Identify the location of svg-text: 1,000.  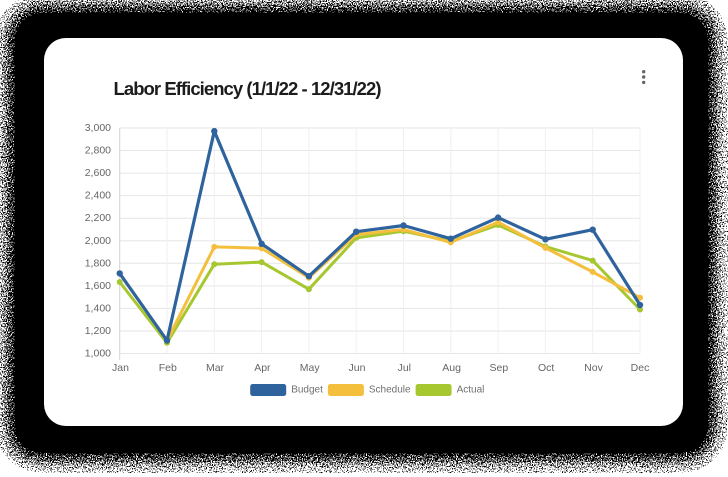
(98, 354).